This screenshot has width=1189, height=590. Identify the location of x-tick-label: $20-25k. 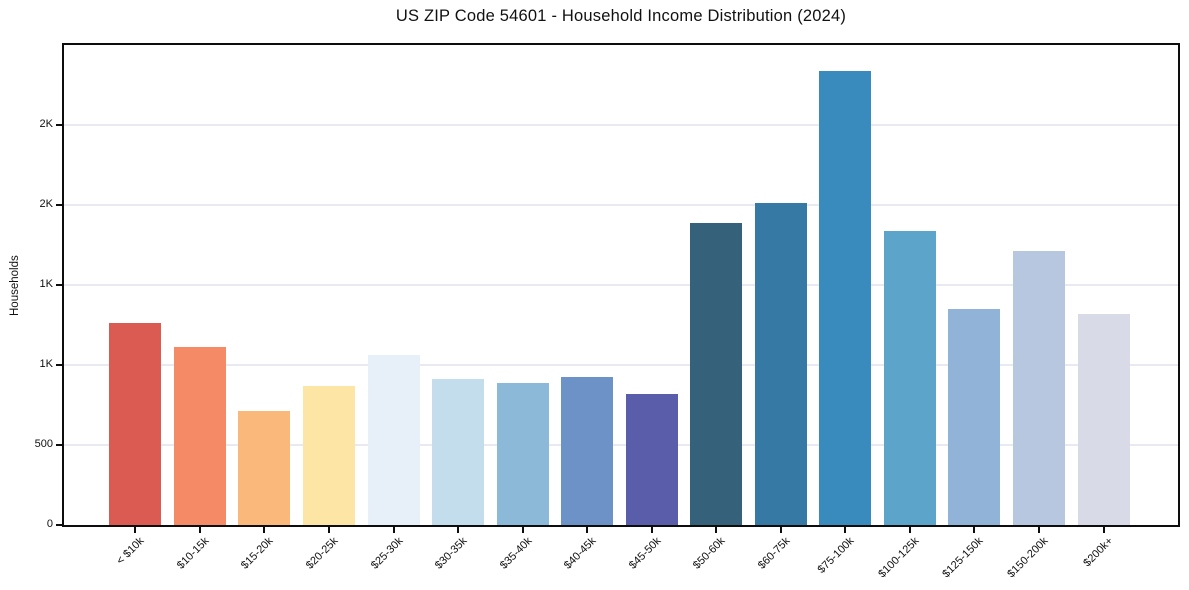
(322, 553).